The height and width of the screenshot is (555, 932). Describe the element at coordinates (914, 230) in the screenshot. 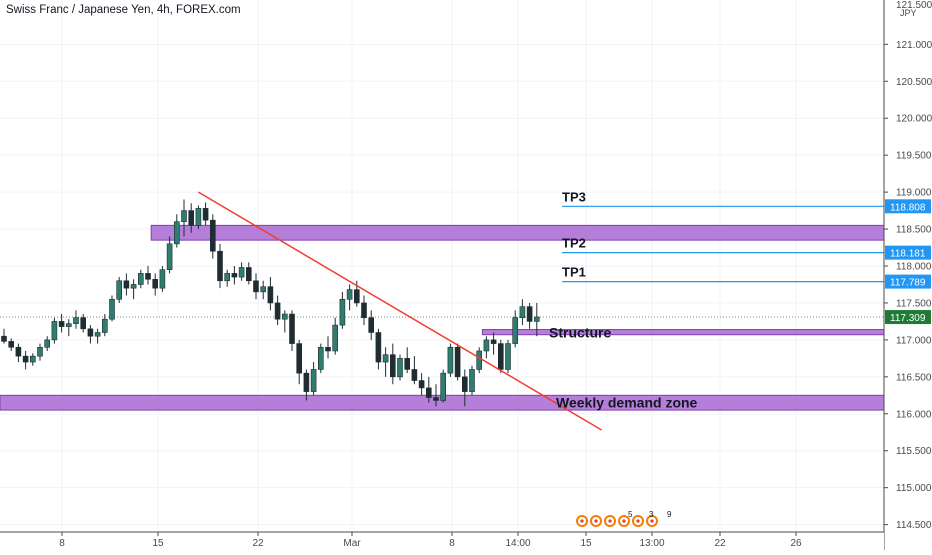

I see `price-tick-label: 118.500` at that location.